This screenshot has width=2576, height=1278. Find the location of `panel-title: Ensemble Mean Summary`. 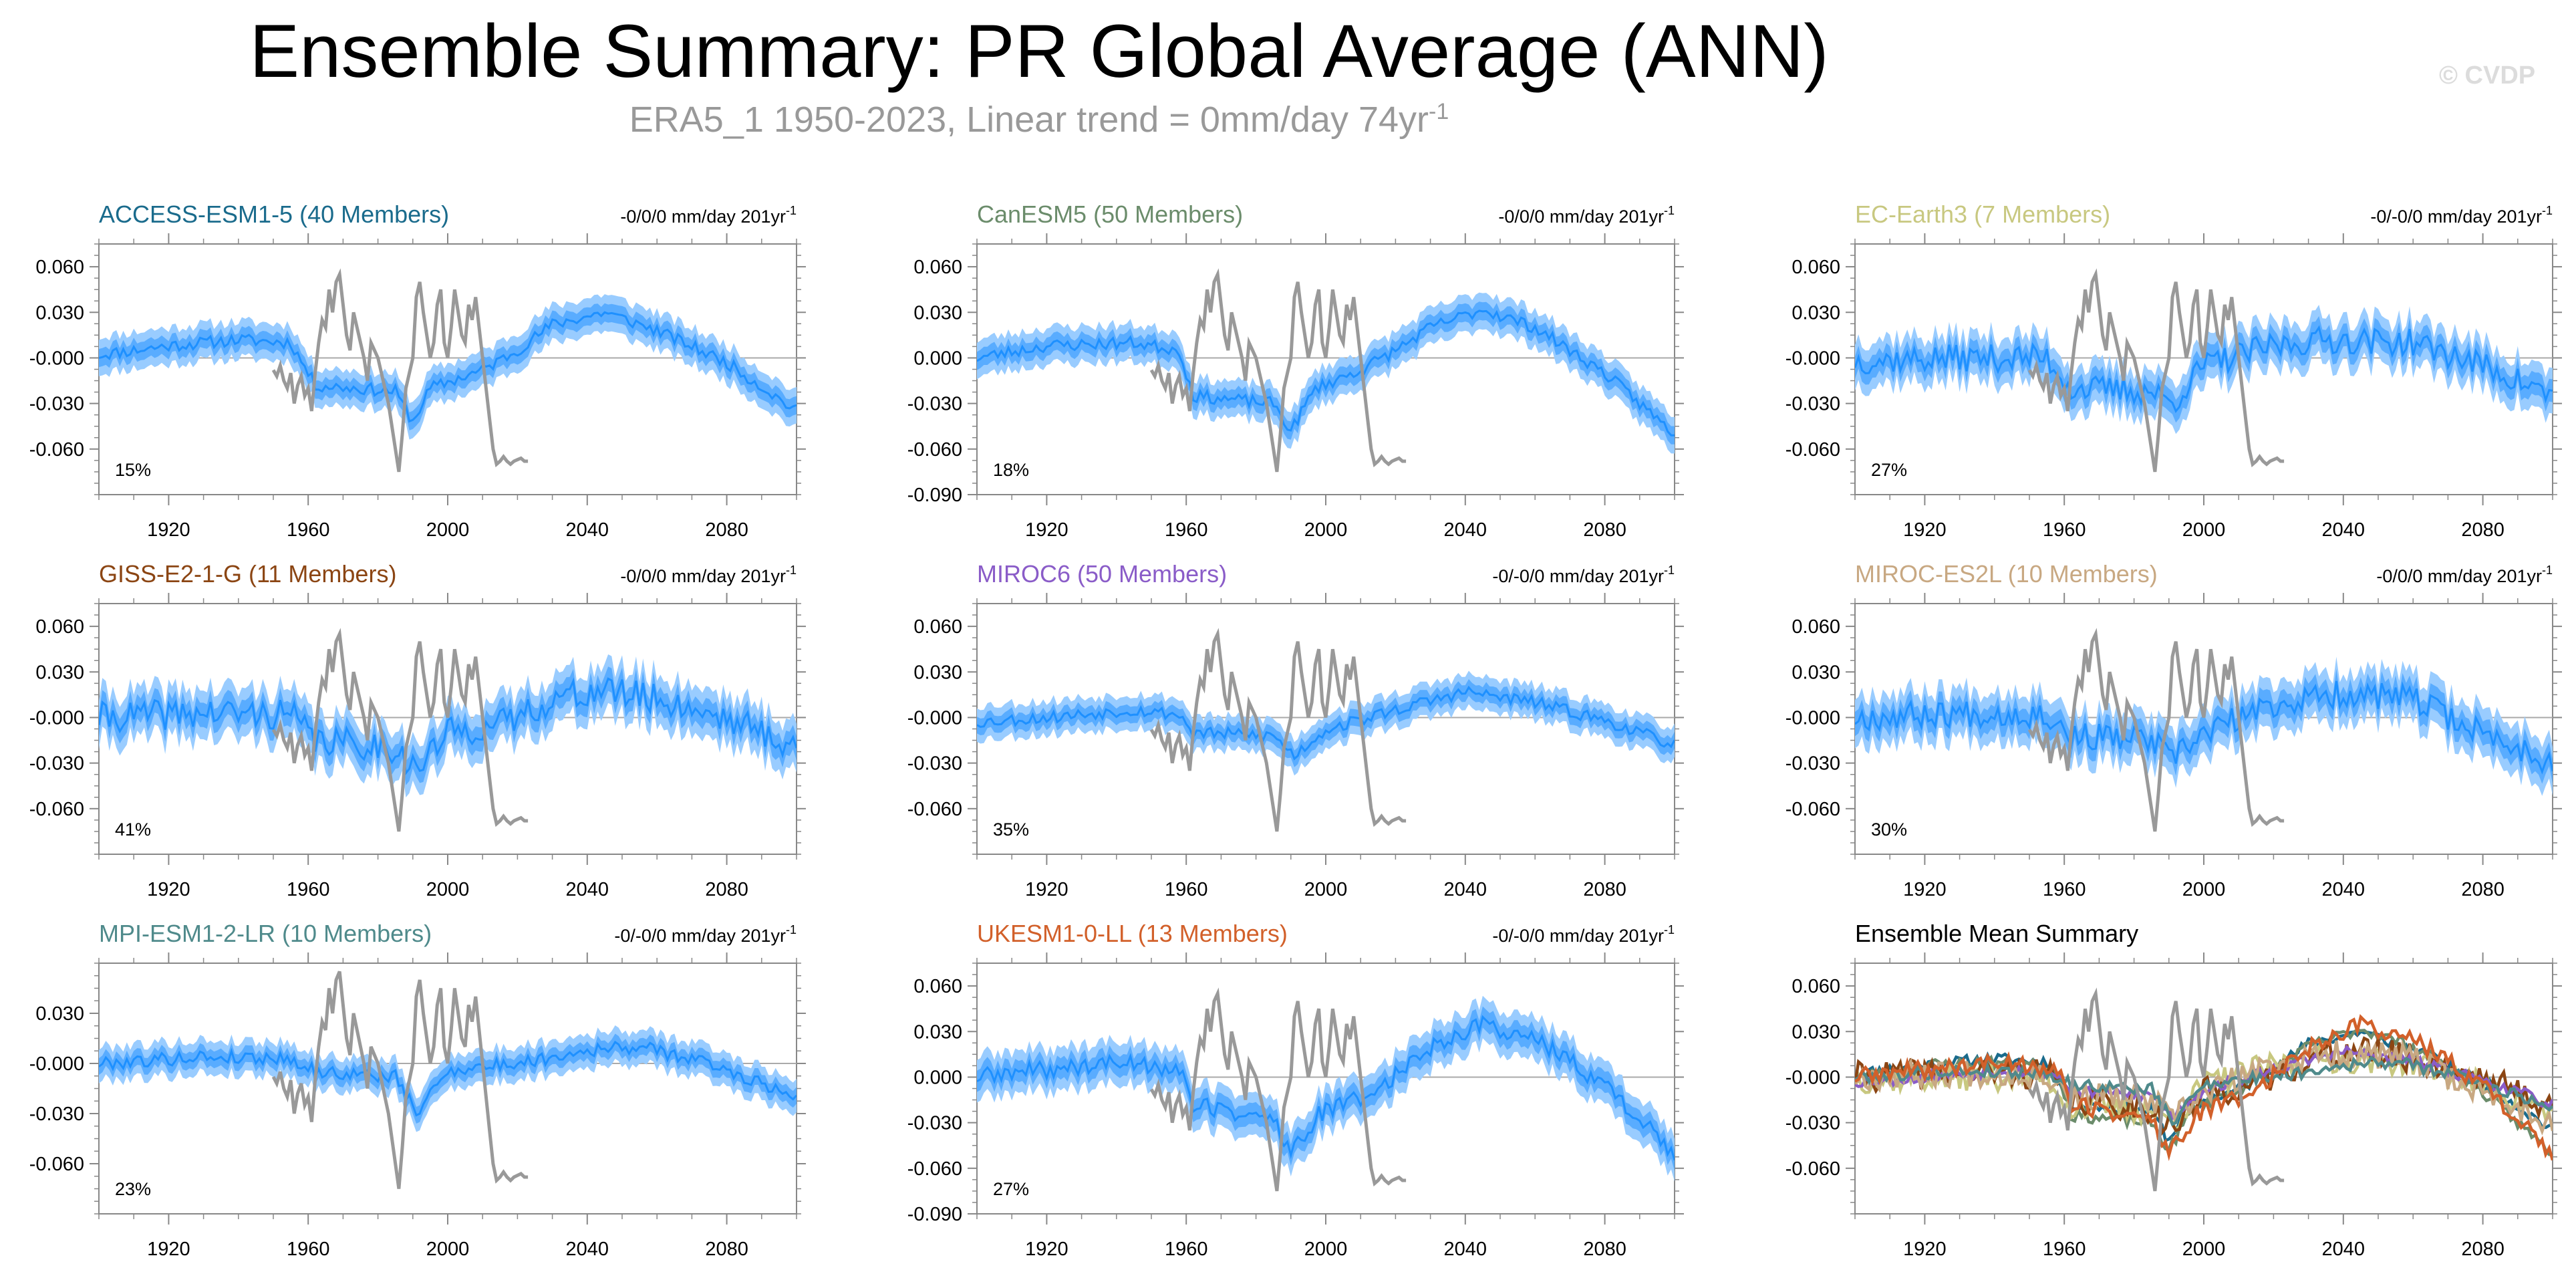

panel-title: Ensemble Mean Summary is located at coordinates (1996, 933).